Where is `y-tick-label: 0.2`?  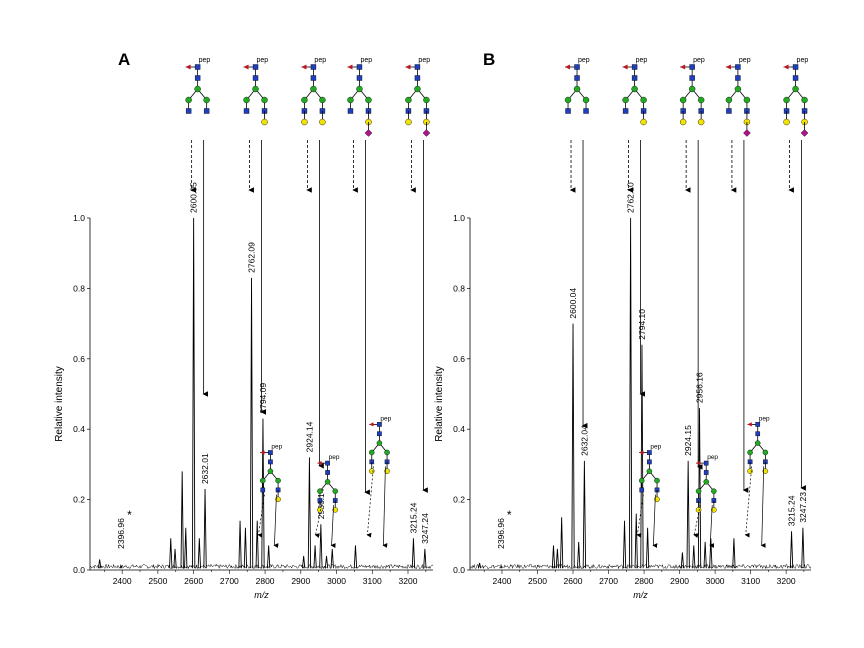
y-tick-label: 0.2 is located at coordinates (79, 500).